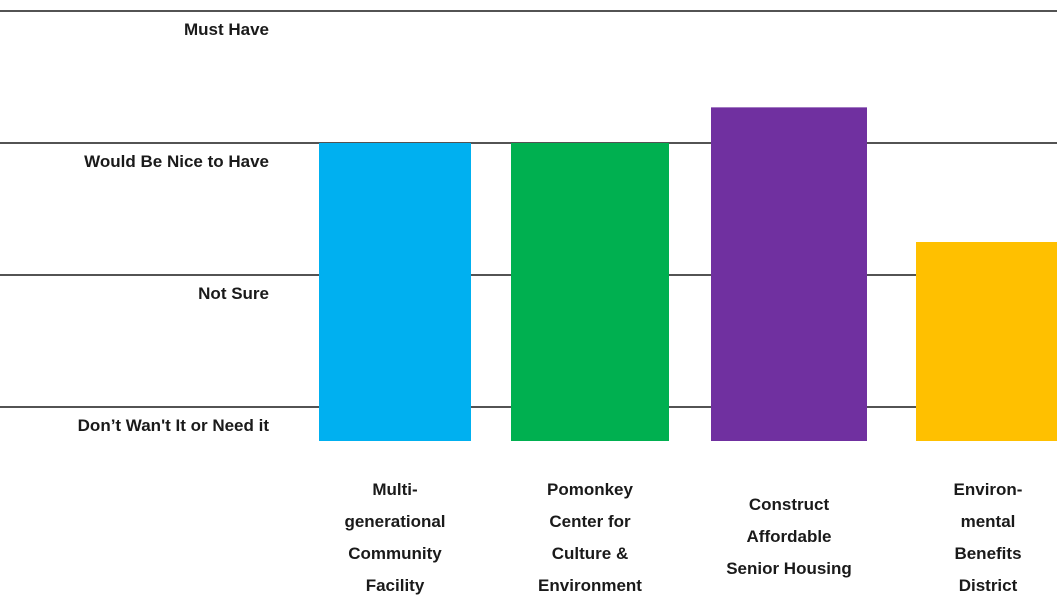 Image resolution: width=1057 pixels, height=605 pixels. Describe the element at coordinates (226, 29) in the screenshot. I see `y-level-label: Must Have` at that location.